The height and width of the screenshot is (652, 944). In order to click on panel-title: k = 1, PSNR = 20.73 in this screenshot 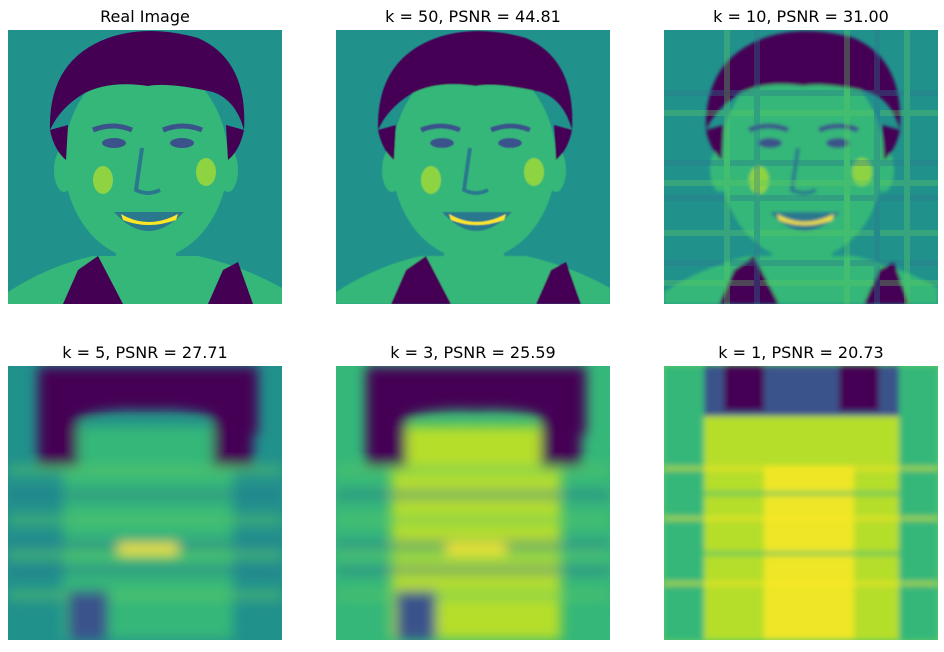, I will do `click(801, 352)`.